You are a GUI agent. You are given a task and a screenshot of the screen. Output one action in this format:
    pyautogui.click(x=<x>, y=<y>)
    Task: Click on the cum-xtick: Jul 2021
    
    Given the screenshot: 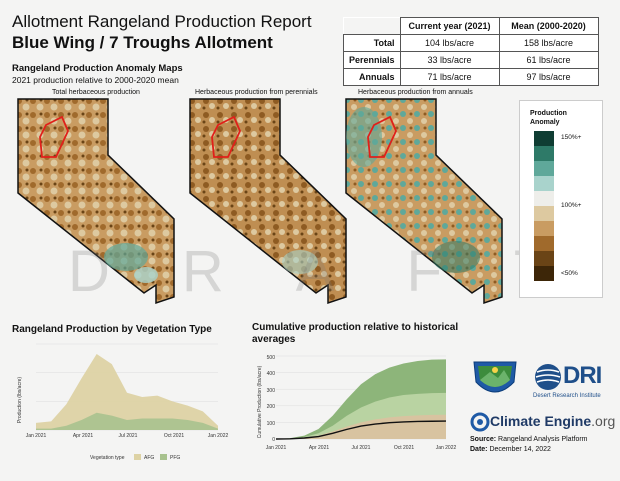 What is the action you would take?
    pyautogui.click(x=361, y=448)
    